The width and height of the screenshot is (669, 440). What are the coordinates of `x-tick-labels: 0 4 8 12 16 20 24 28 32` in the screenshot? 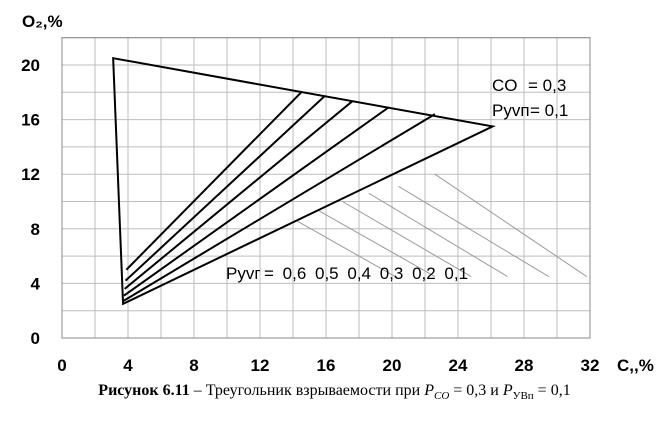 It's located at (328, 365).